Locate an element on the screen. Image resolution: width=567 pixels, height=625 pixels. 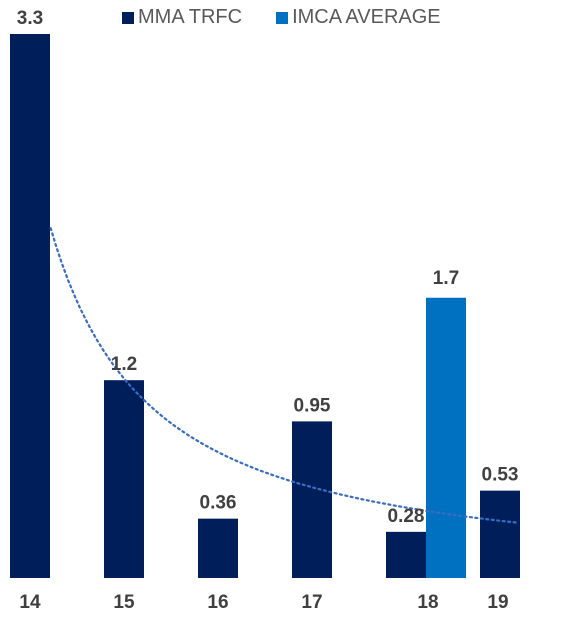
data-label-mma-trfc-15: 1.2 is located at coordinates (124, 364).